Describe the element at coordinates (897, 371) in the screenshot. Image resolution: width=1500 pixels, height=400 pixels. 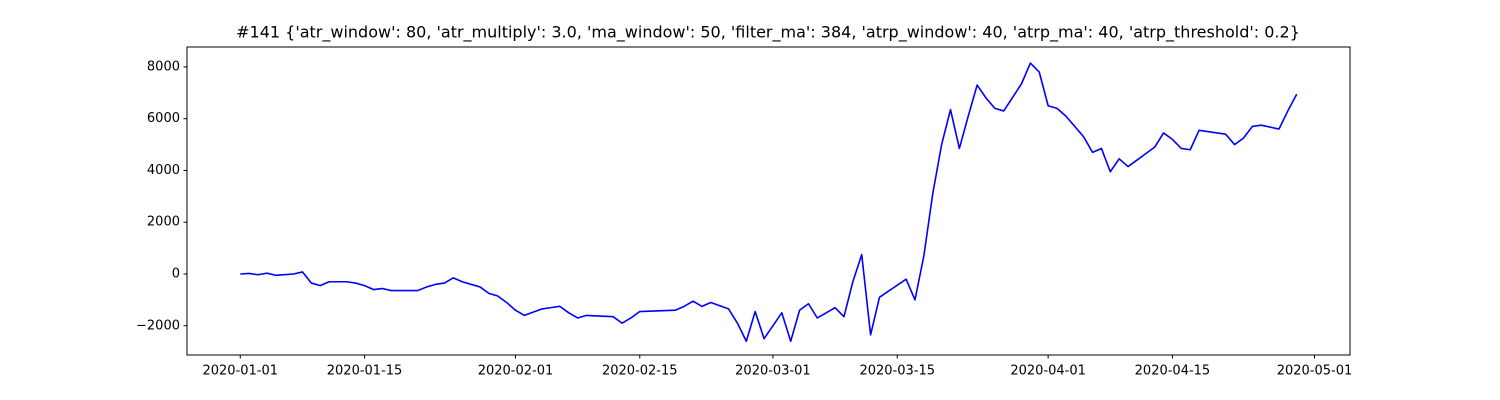
I see `x-tick-label: 2020-03-15` at that location.